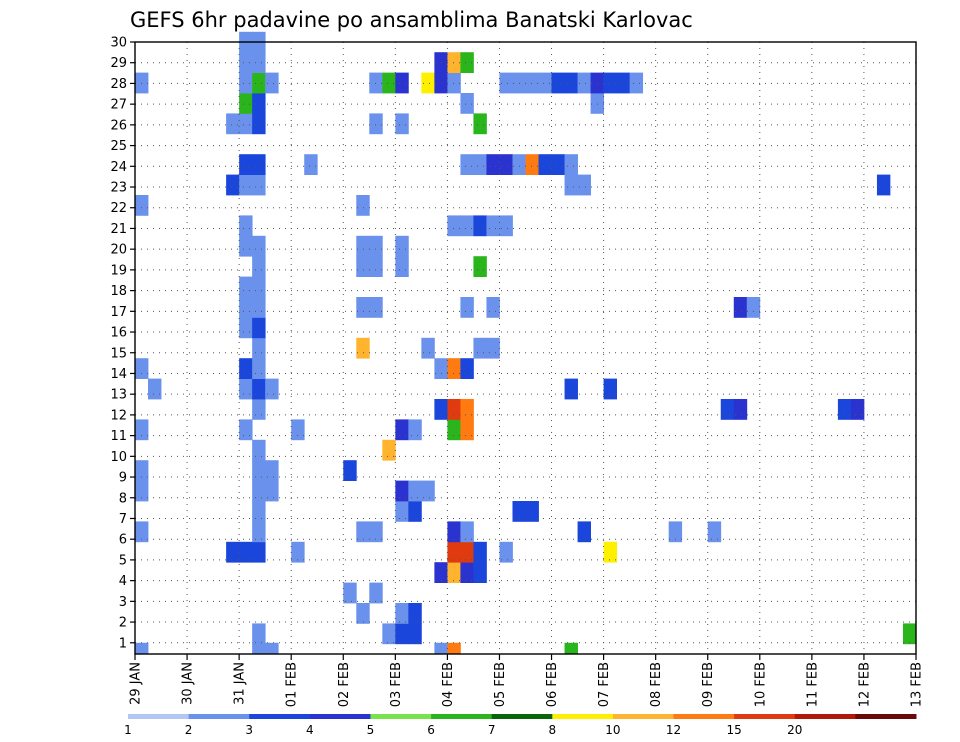 This screenshot has height=742, width=960. Describe the element at coordinates (128, 730) in the screenshot. I see `colorbar-label: 1` at that location.